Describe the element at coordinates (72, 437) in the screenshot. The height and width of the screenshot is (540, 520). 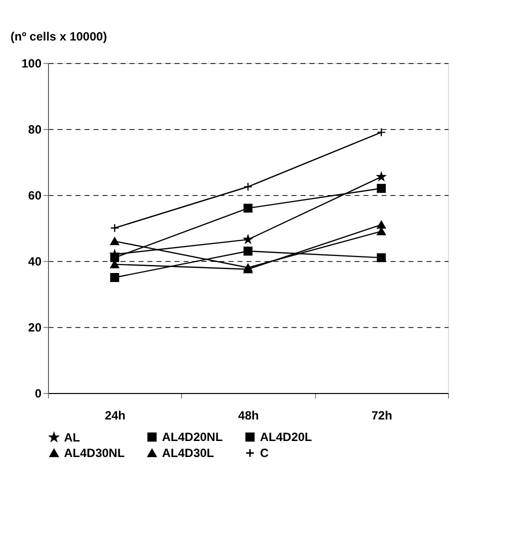
I see `legend-label: AL` at that location.